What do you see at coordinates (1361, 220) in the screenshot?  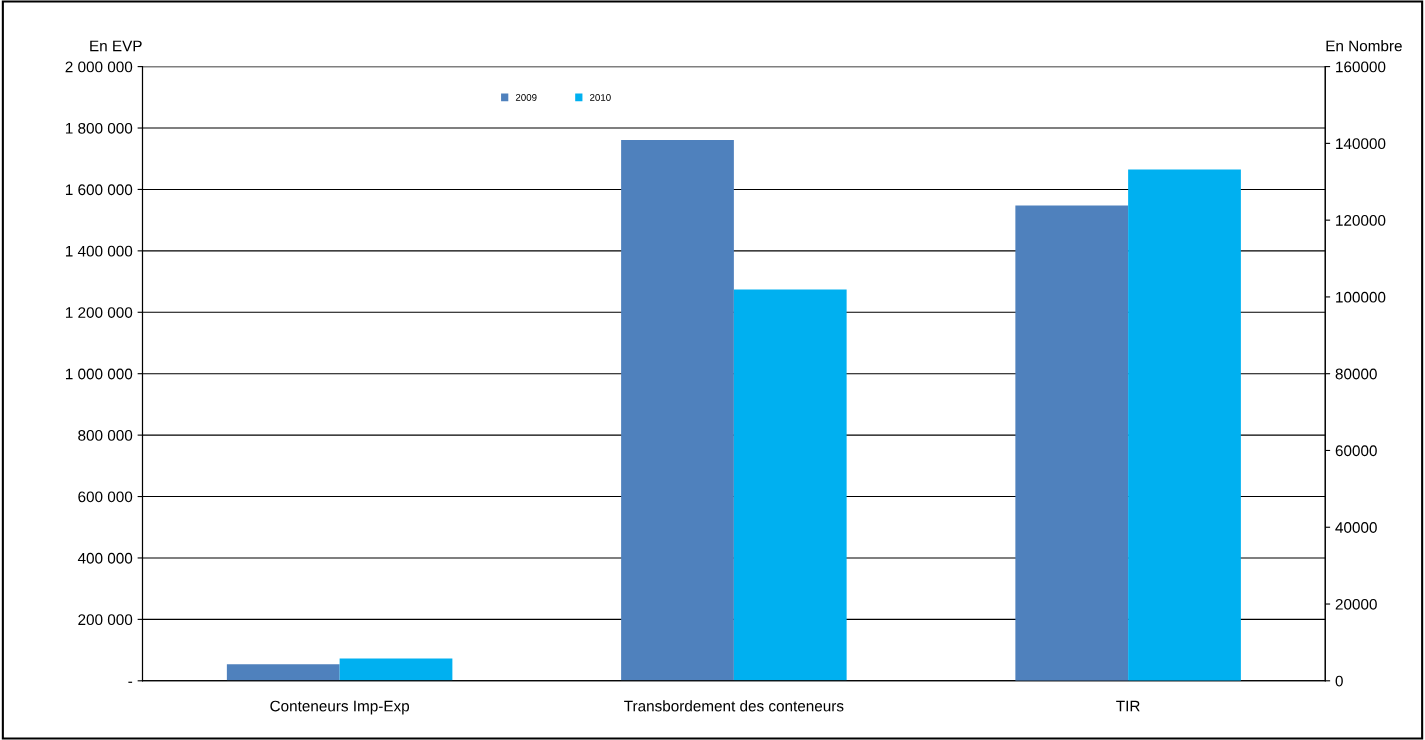 I see `y2-tick-label: 120000` at bounding box center [1361, 220].